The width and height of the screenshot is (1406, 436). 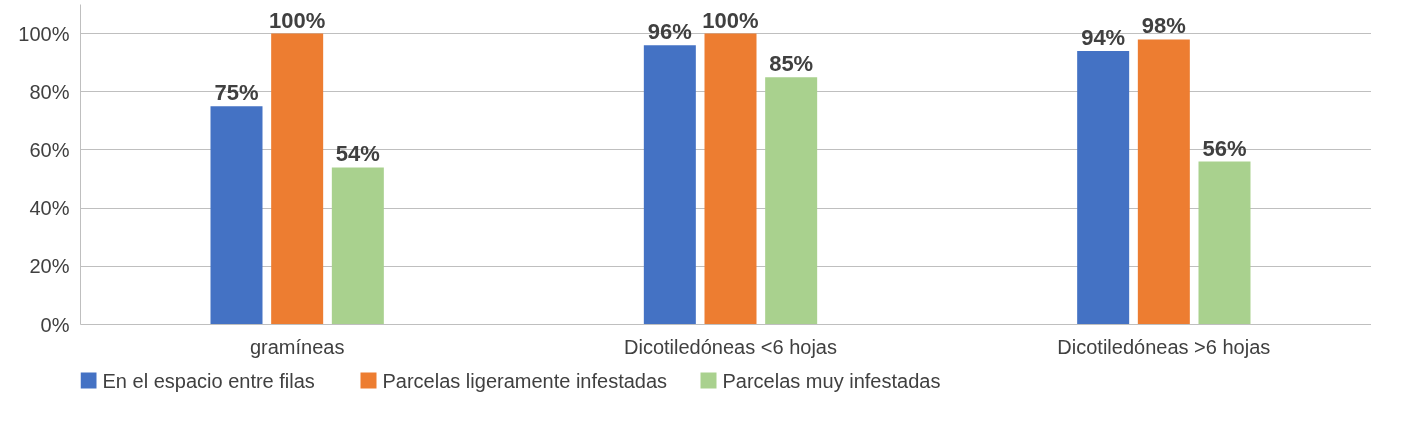 I want to click on y-tick-label: 60%, so click(x=49, y=149).